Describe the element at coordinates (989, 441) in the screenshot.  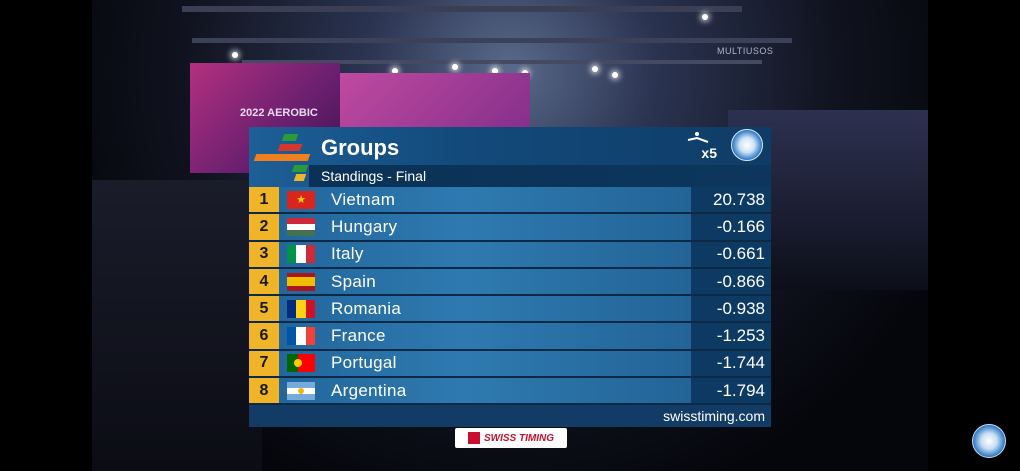
I see `broadcaster-globe-logo-icon` at that location.